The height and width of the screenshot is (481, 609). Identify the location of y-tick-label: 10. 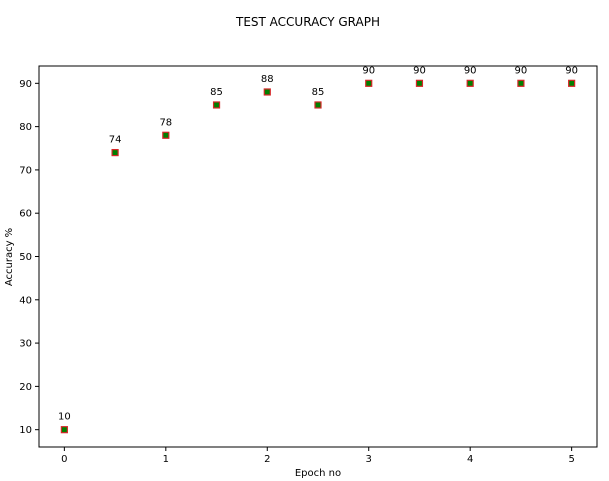
(25, 430).